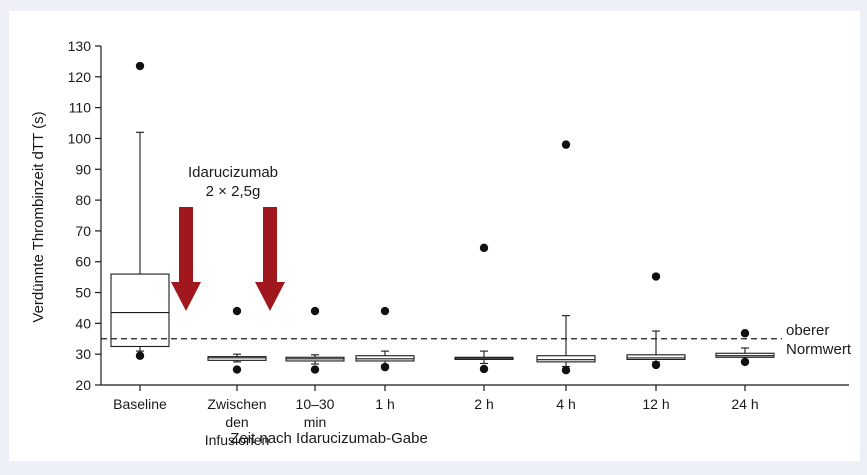  I want to click on x-tick-label: Baseline, so click(140, 404).